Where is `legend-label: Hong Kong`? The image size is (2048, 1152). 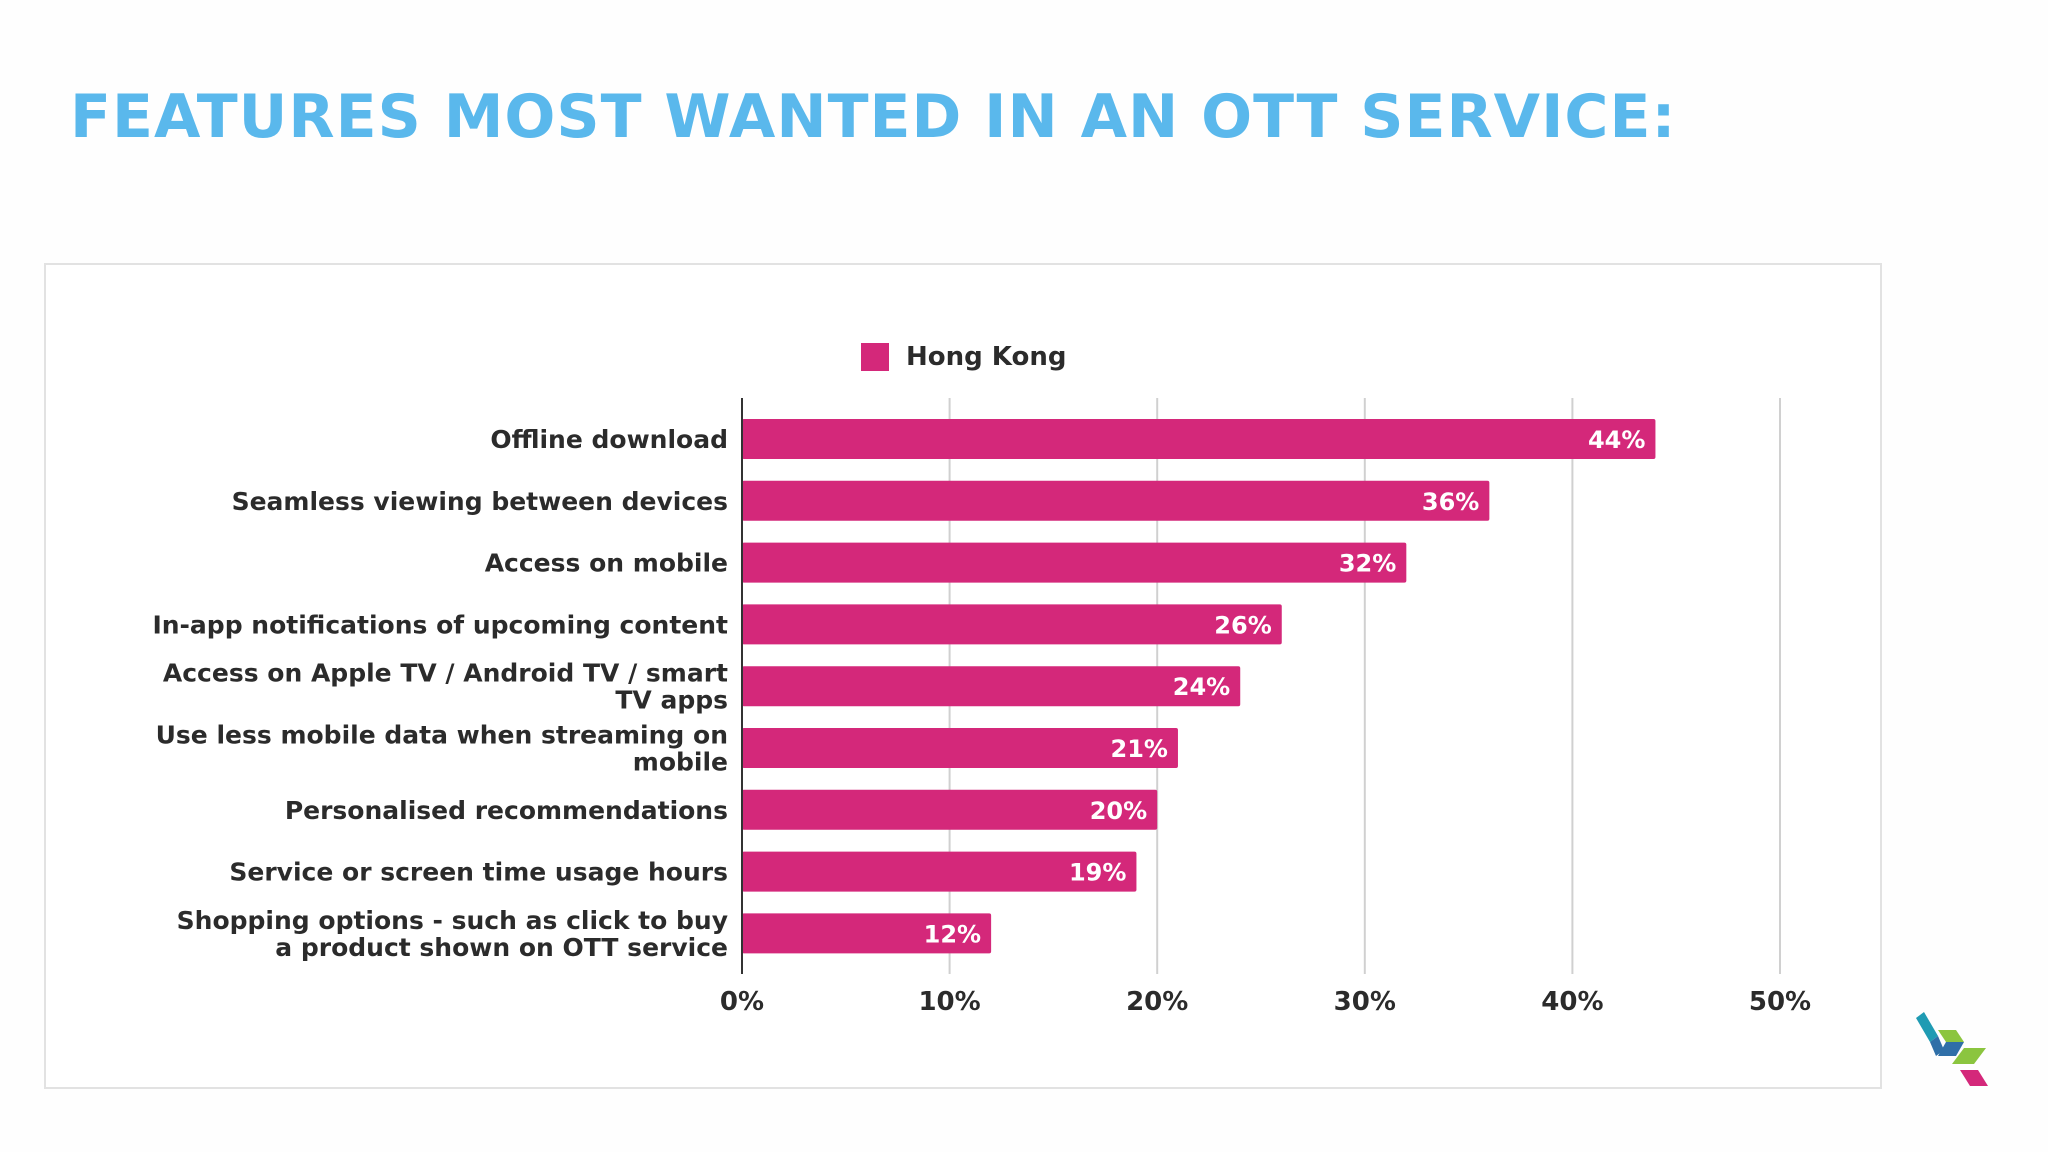 legend-label: Hong Kong is located at coordinates (986, 357).